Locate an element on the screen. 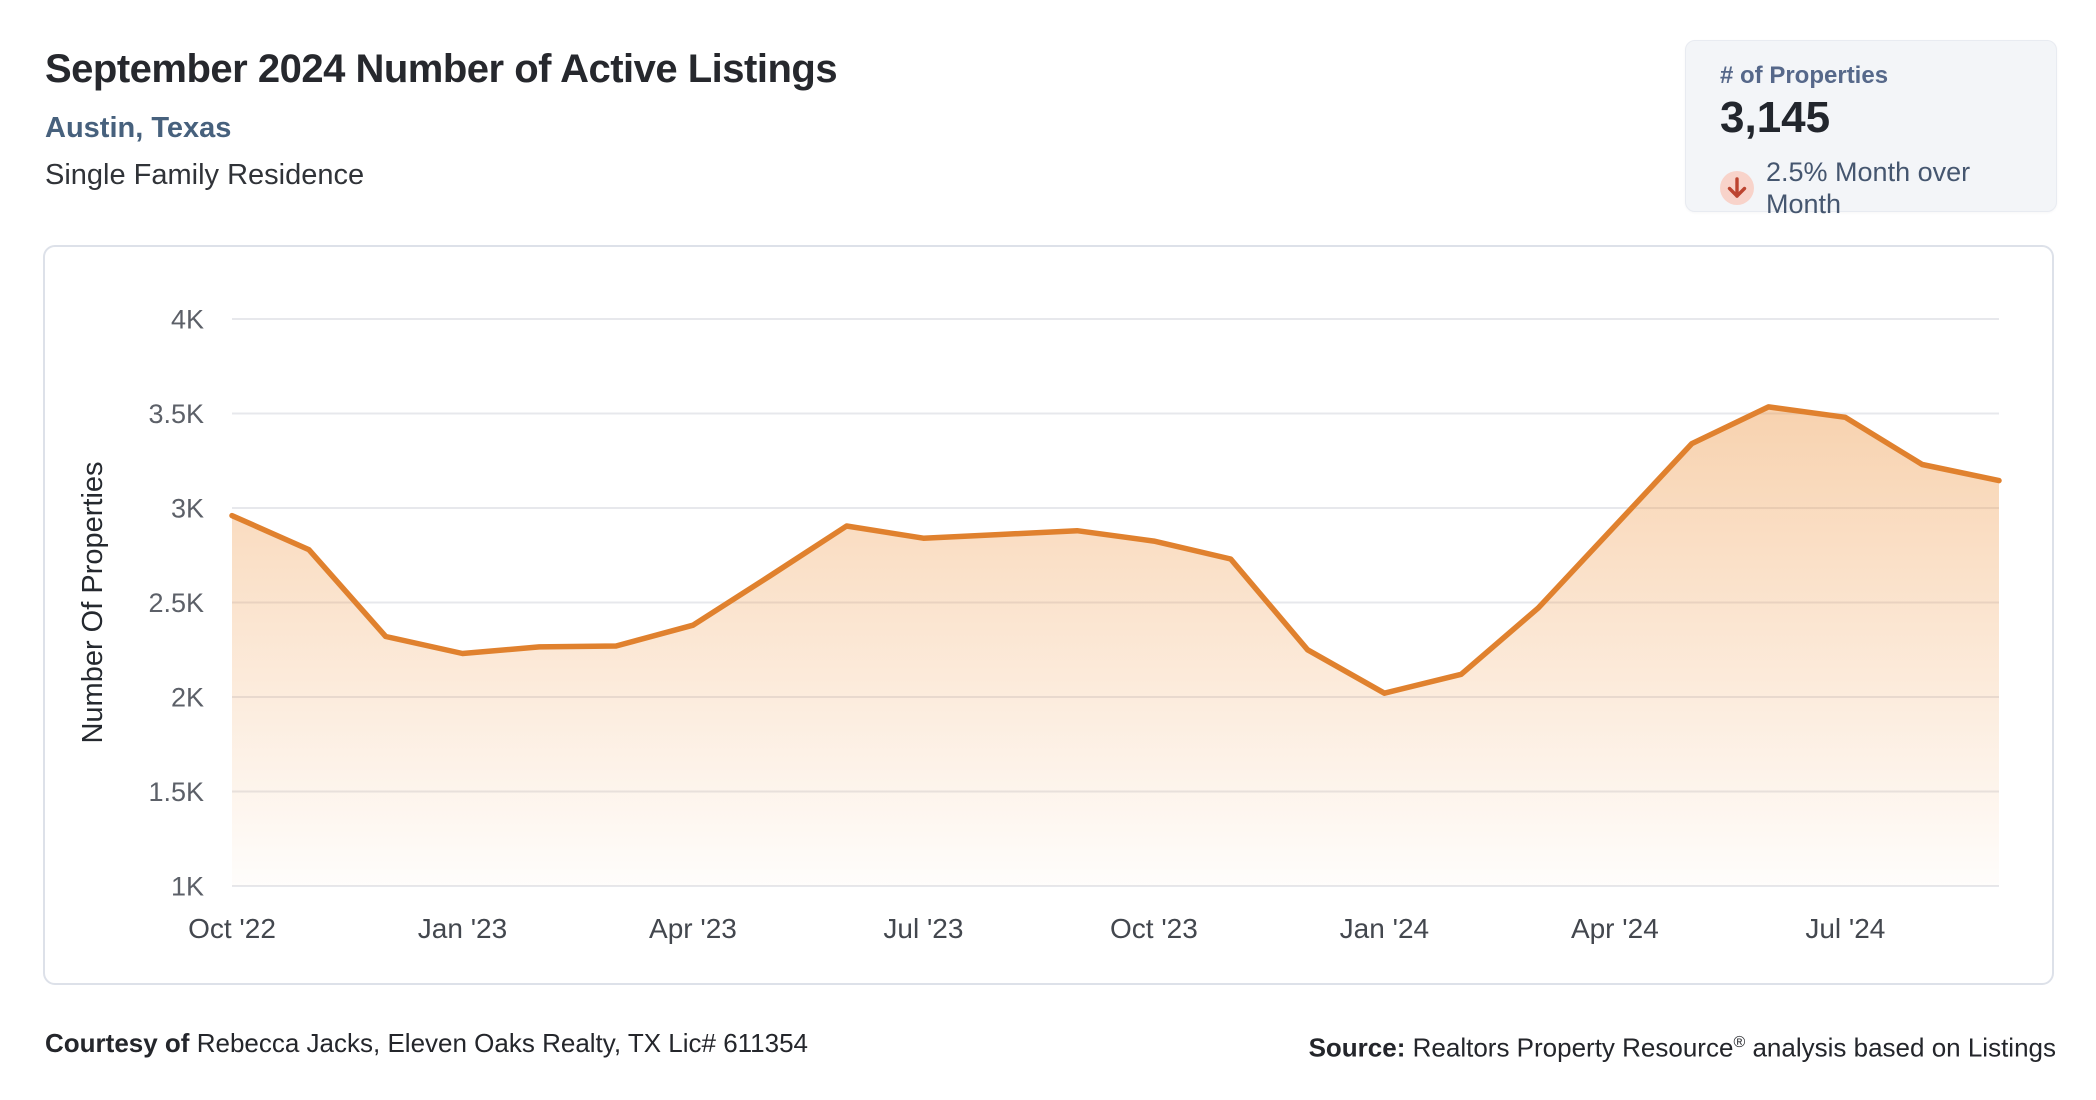 Image resolution: width=2096 pixels, height=1100 pixels. x-tick-label: Apr '24 is located at coordinates (1615, 928).